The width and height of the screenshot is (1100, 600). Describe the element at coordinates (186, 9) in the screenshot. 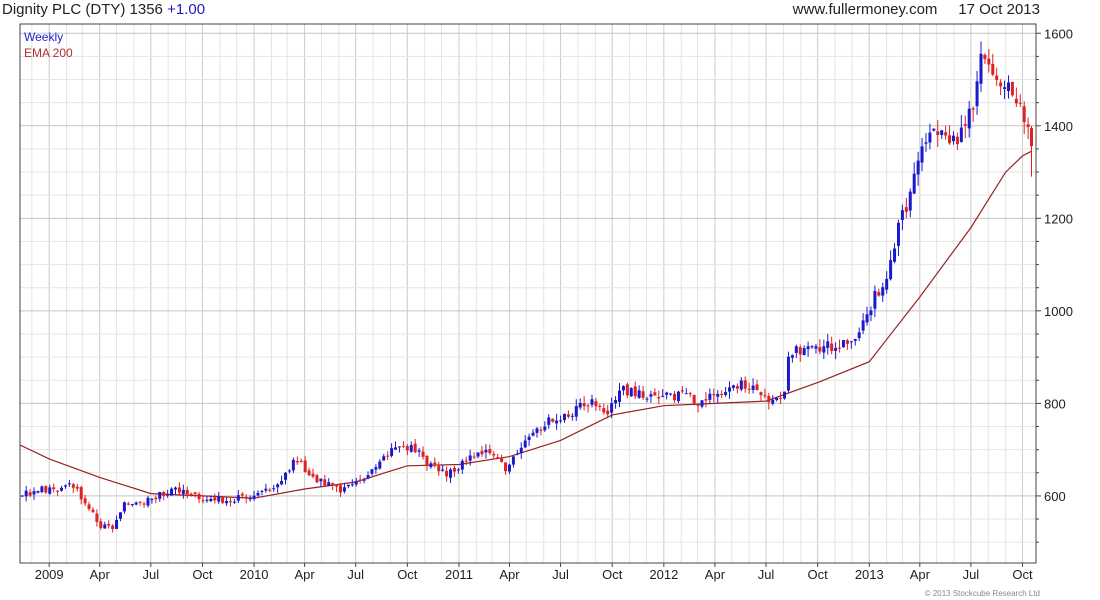

I see `price-change: +1.00` at that location.